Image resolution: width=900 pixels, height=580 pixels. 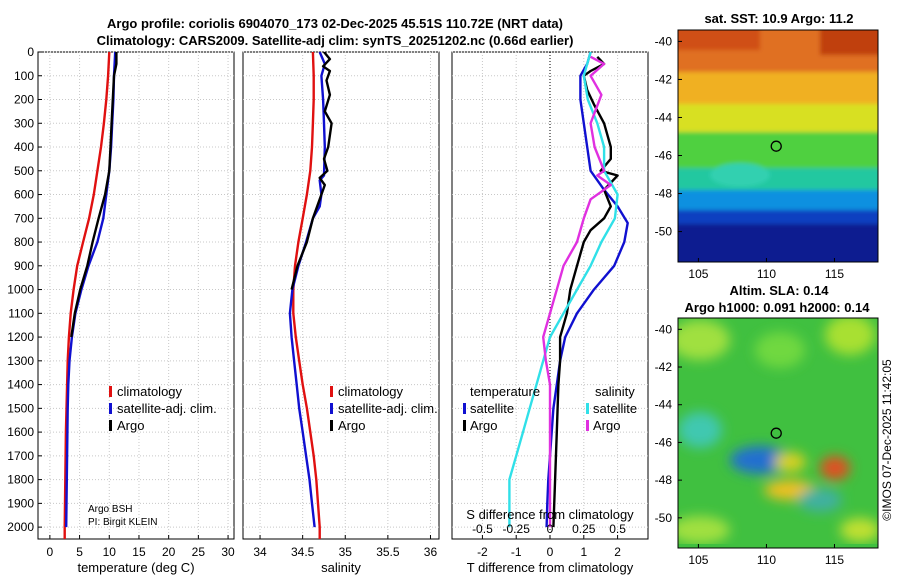 What do you see at coordinates (668, 423) in the screenshot?
I see `sla-y-ticks: -40 -42 -44 -46 -48 -50` at bounding box center [668, 423].